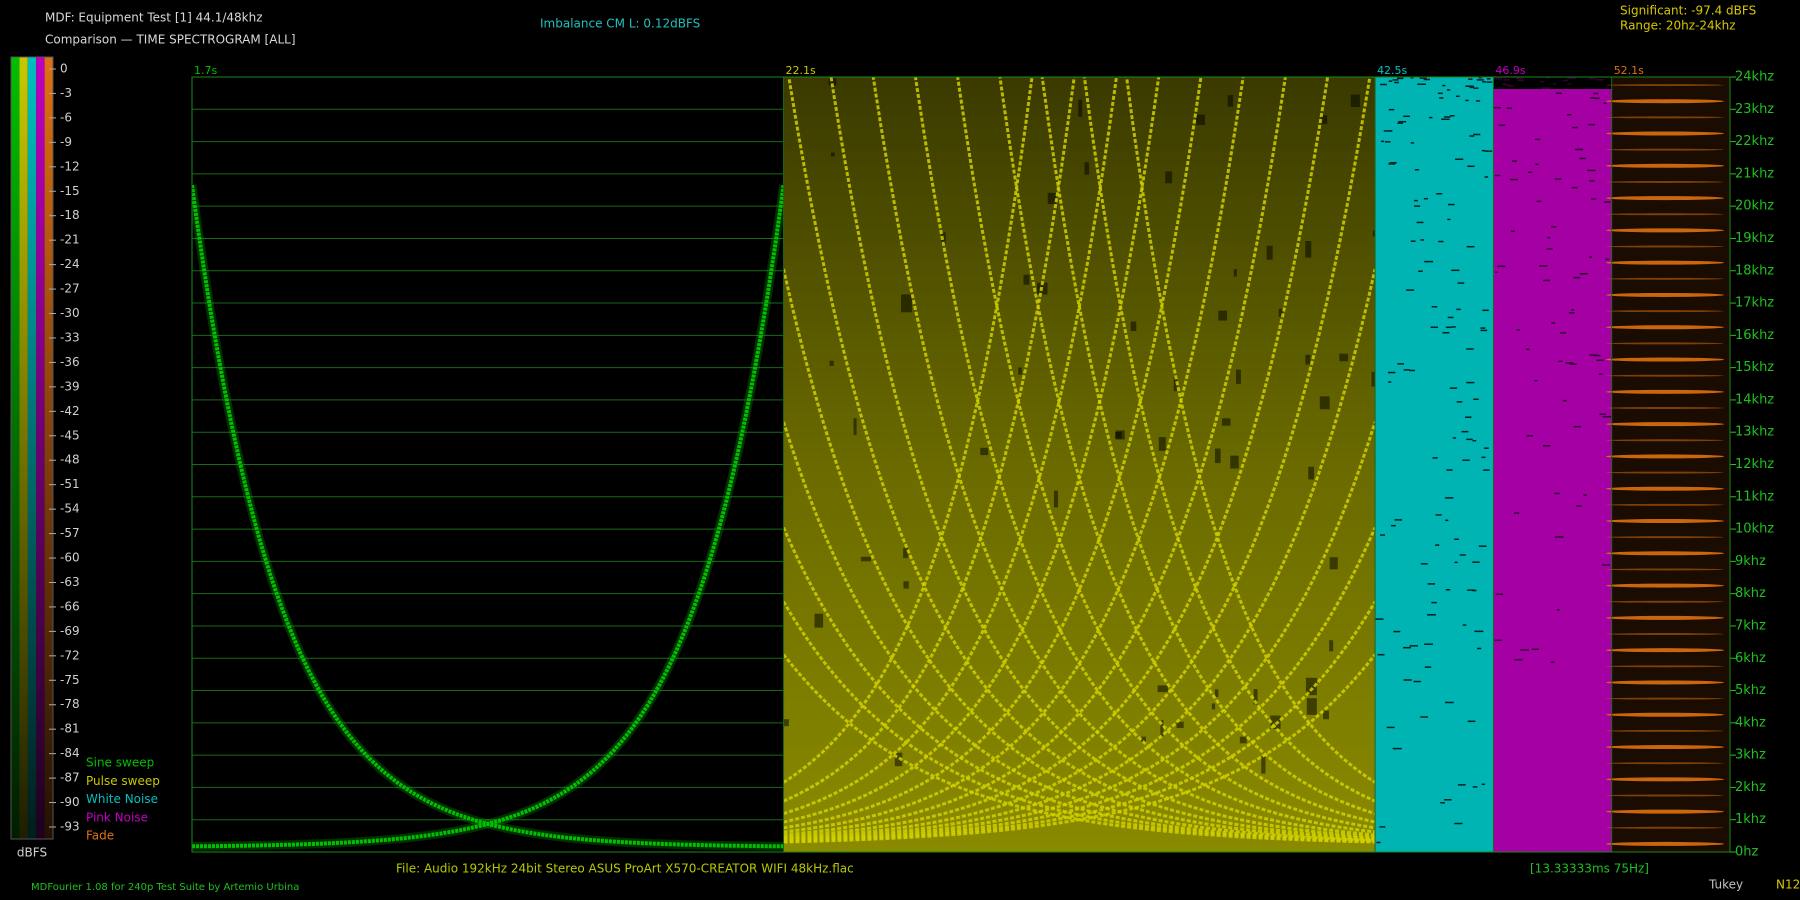 This screenshot has height=900, width=1800. What do you see at coordinates (801, 70) in the screenshot?
I see `segment-start-label: 22.1s` at bounding box center [801, 70].